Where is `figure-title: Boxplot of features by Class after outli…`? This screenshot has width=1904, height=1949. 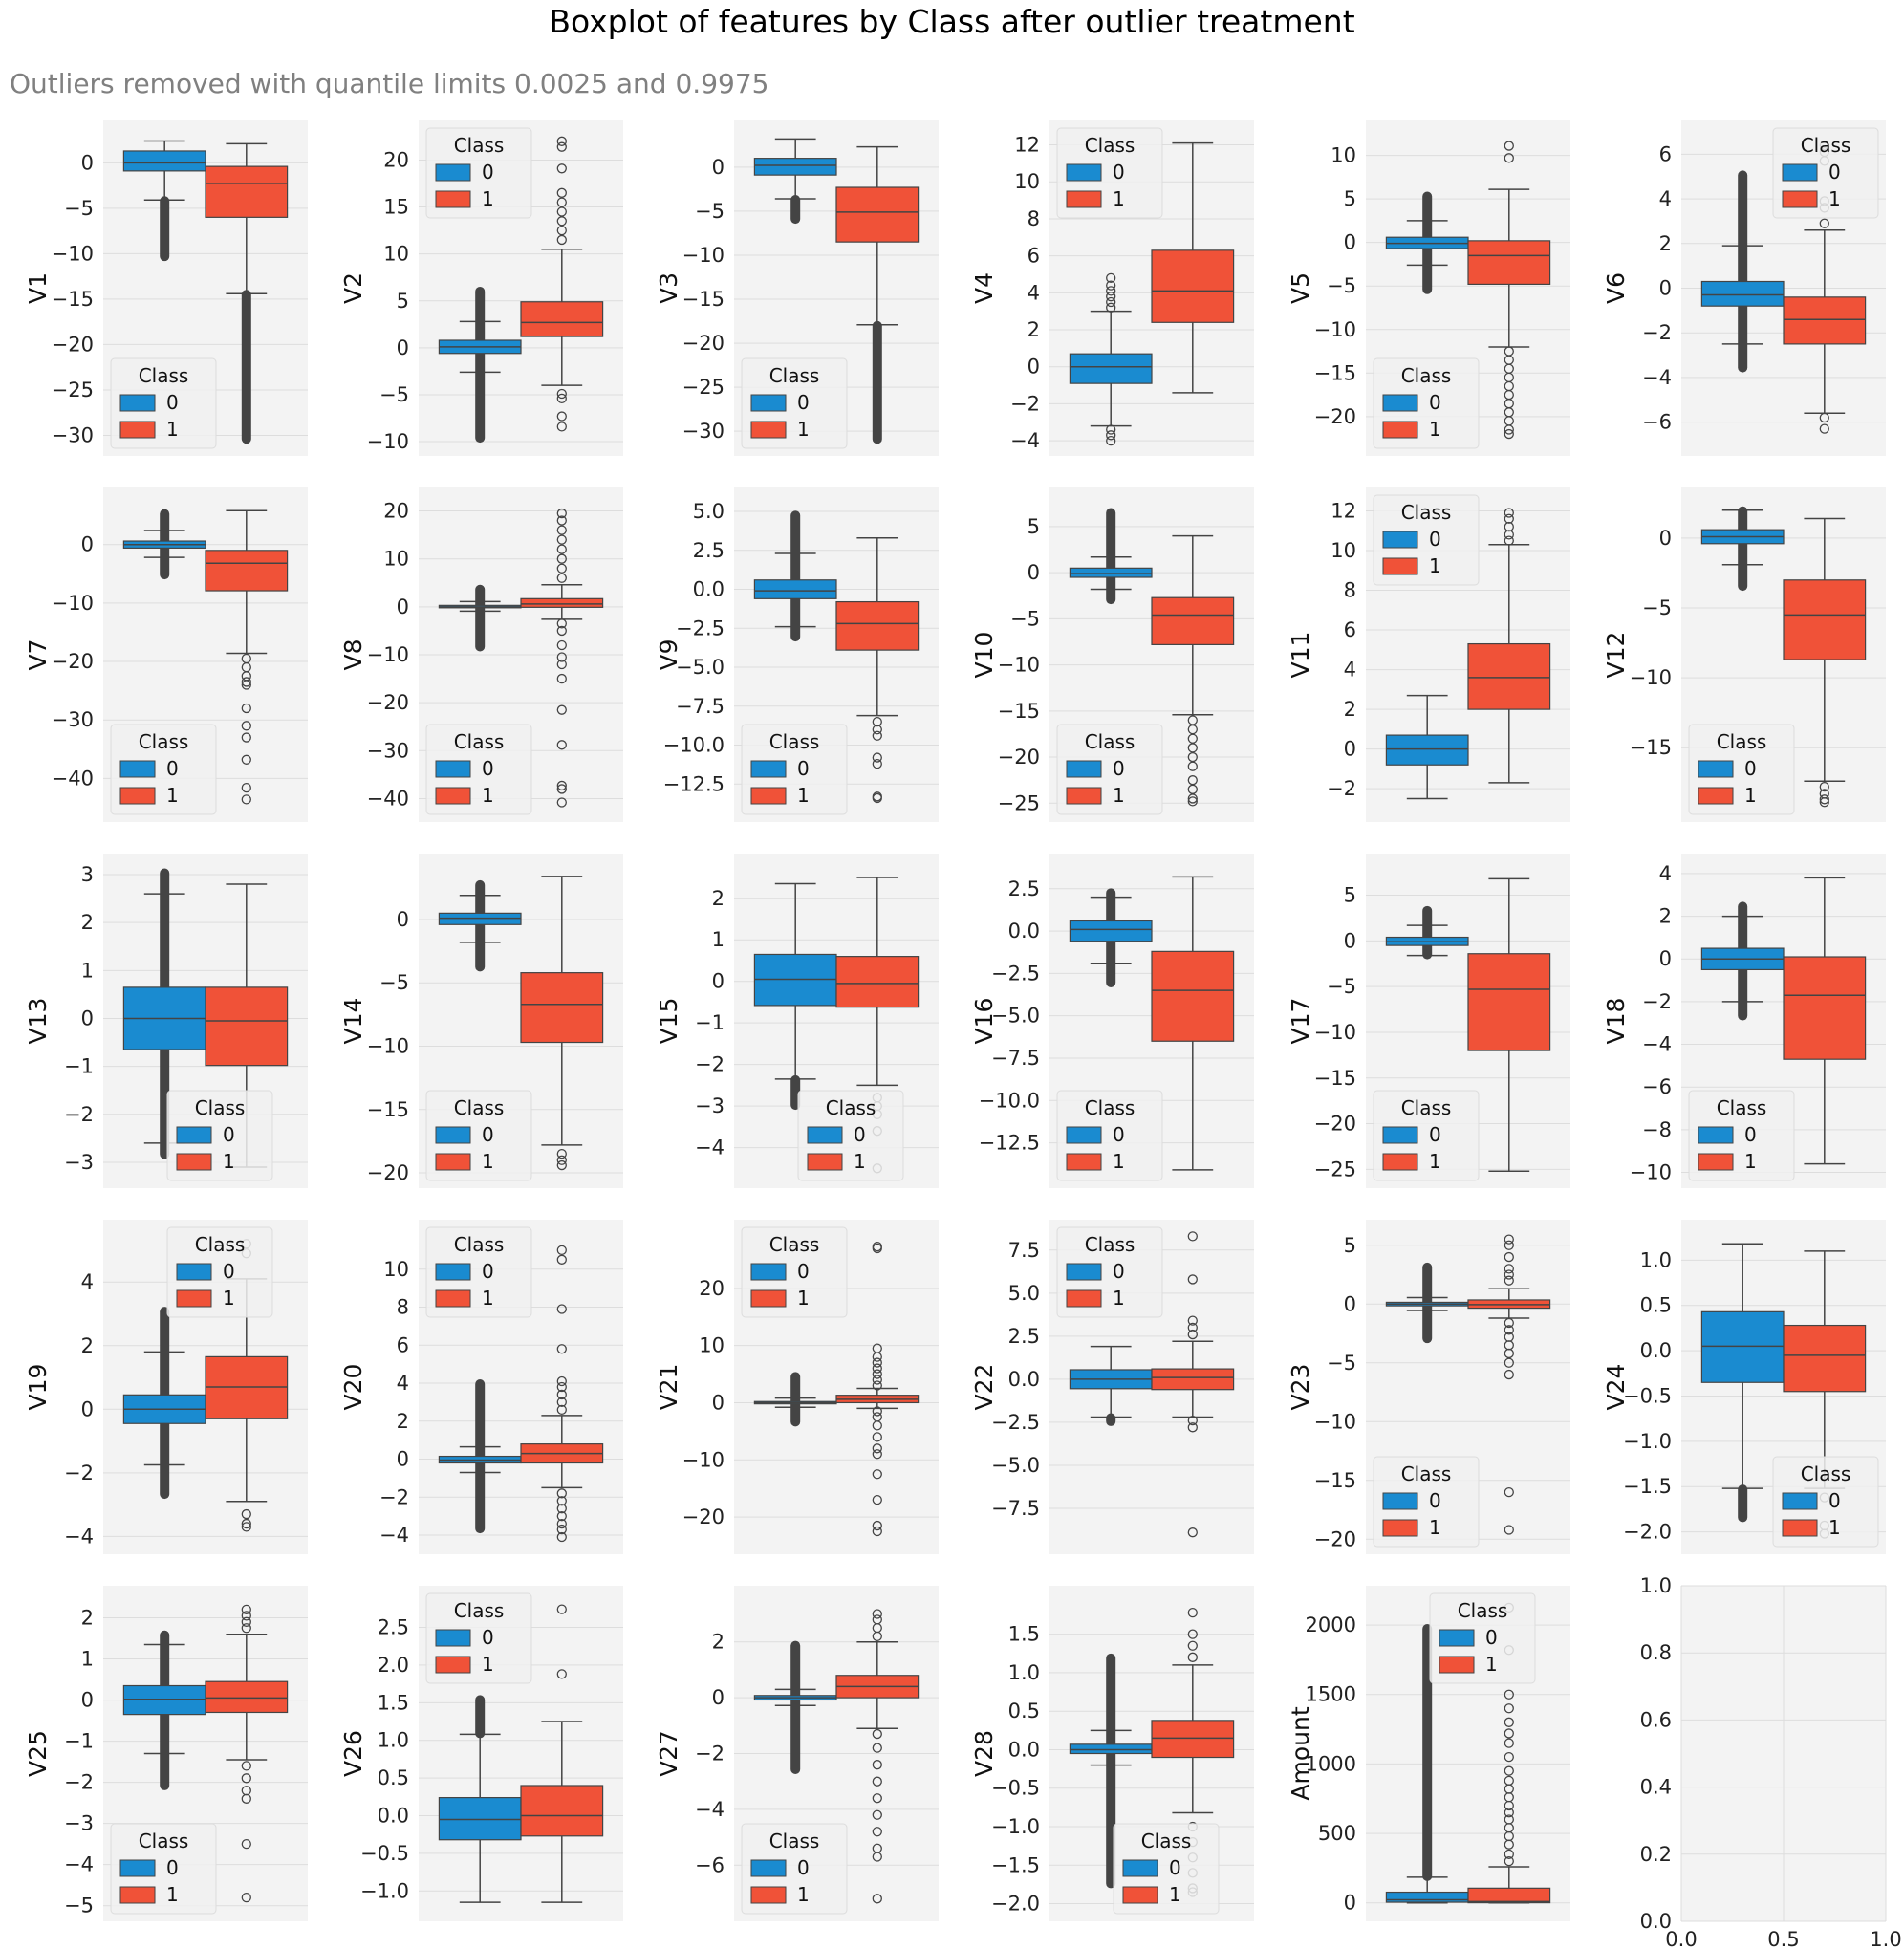 figure-title: Boxplot of features by Class after outli… is located at coordinates (952, 21).